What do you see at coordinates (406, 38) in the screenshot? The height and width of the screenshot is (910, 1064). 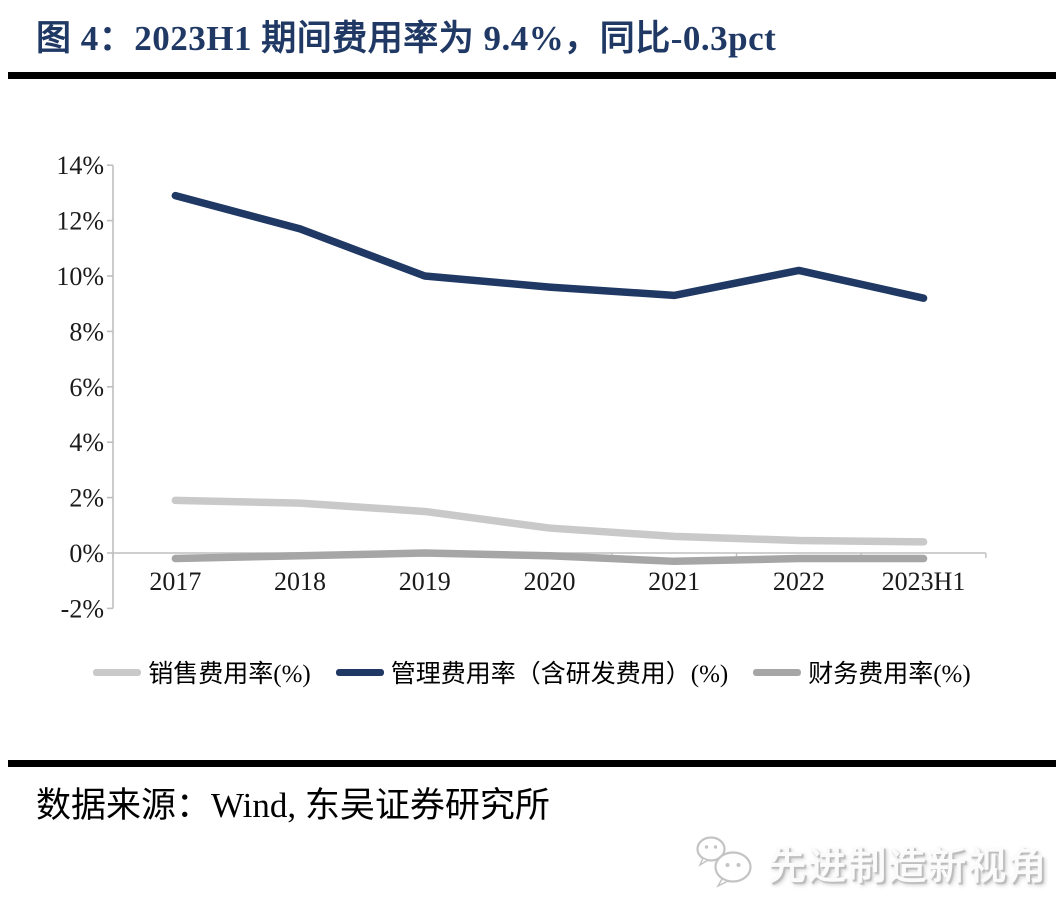 I see `figure-title: 图 4：2023H1 期间费用率为 9.4%，同比-0.3pct` at bounding box center [406, 38].